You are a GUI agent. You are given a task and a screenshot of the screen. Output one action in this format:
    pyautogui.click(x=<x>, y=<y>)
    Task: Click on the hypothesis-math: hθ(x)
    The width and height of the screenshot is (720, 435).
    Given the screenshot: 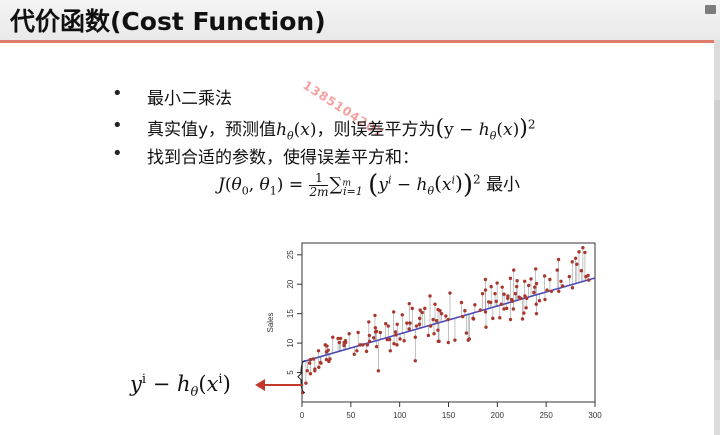 What is the action you would take?
    pyautogui.click(x=296, y=131)
    